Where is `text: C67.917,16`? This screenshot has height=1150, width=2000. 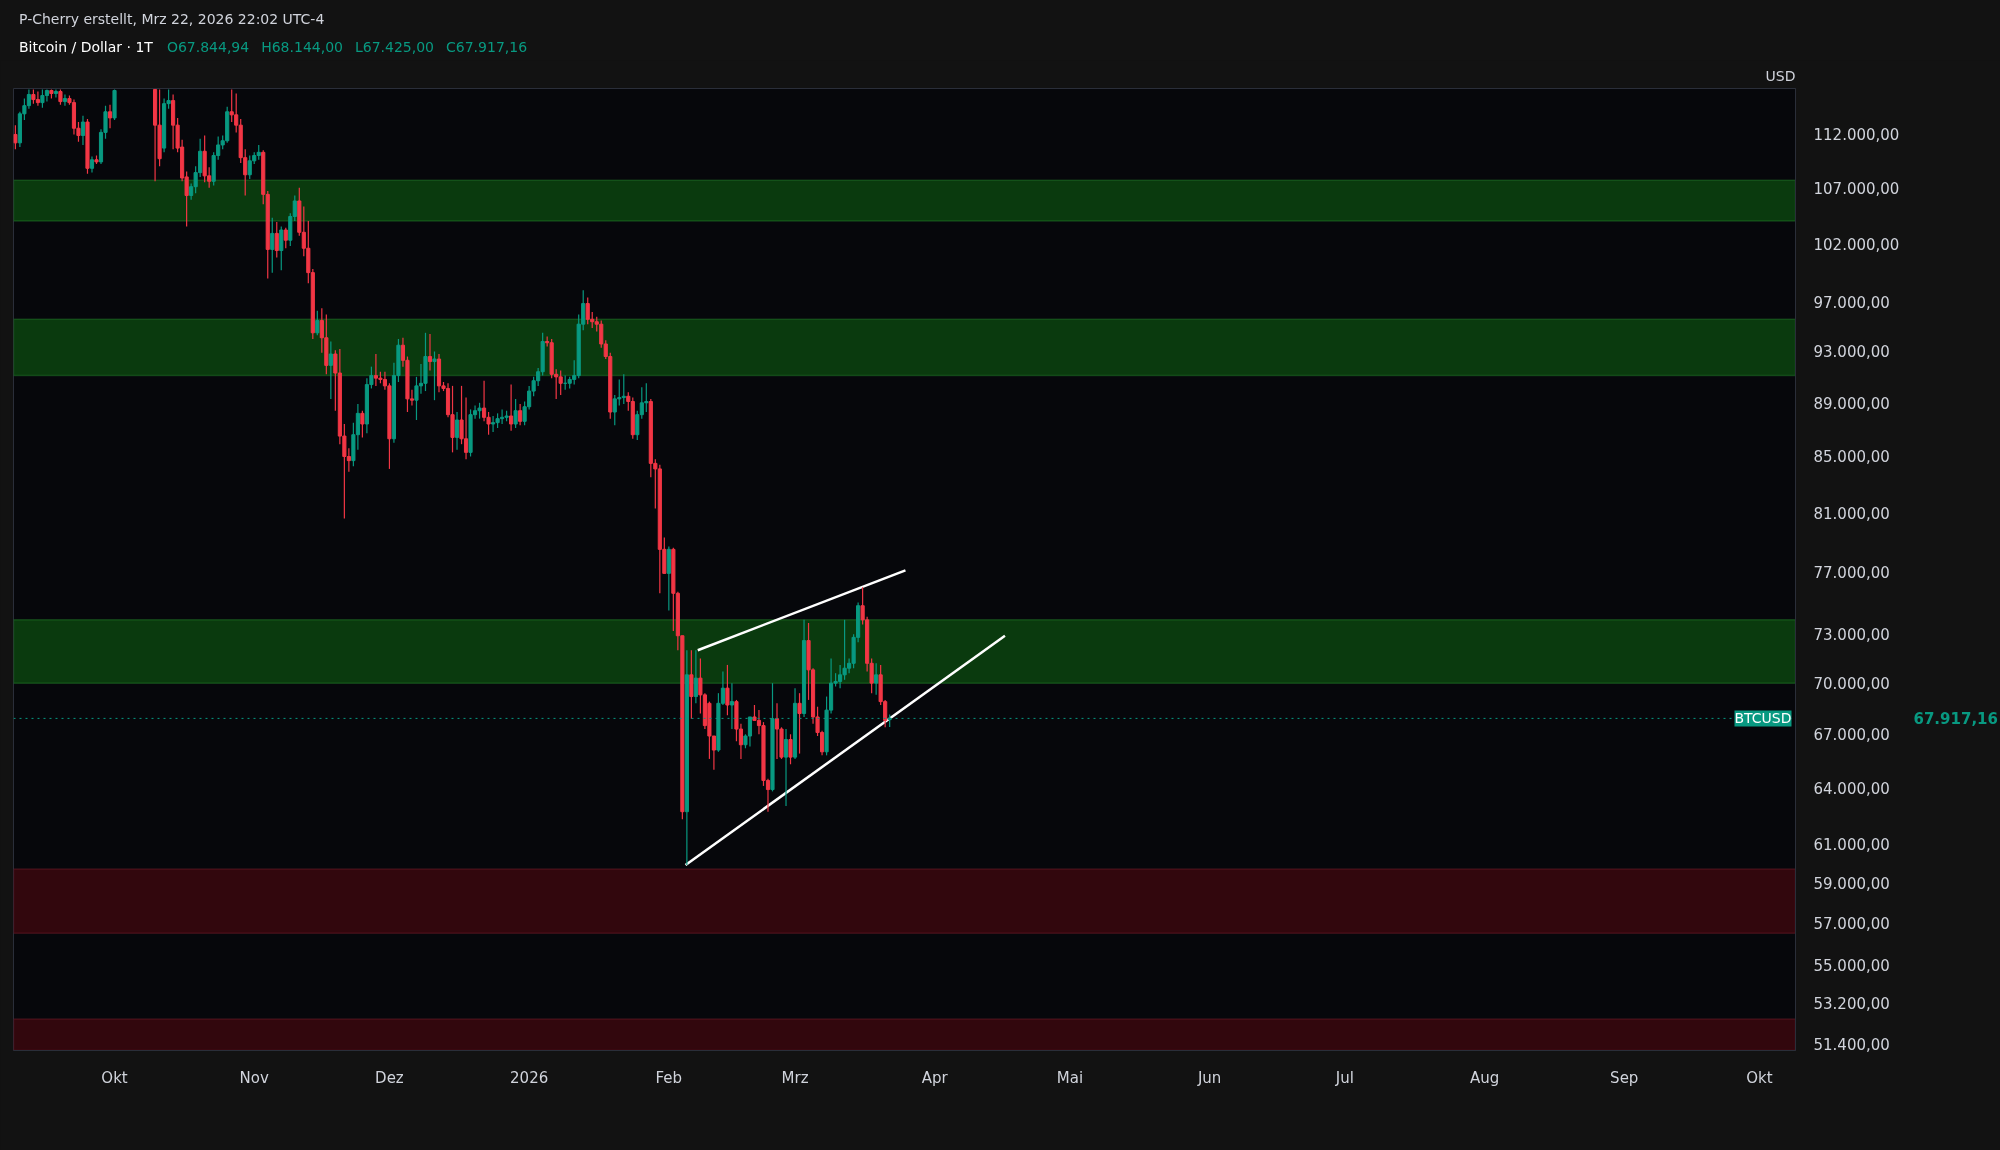
text: C67.917,16 is located at coordinates (487, 47).